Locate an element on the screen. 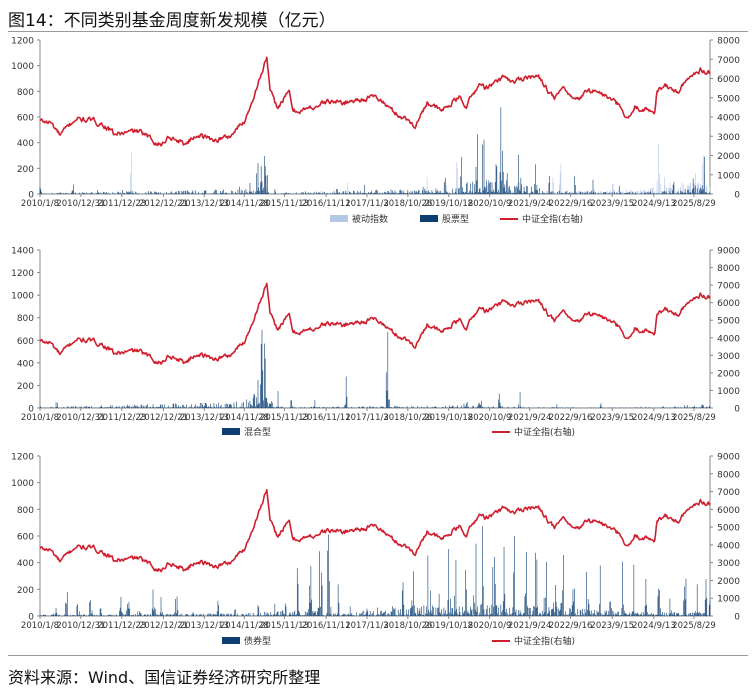 This screenshot has width=756, height=696. x-tick-label: 2022/9/16 is located at coordinates (571, 626).